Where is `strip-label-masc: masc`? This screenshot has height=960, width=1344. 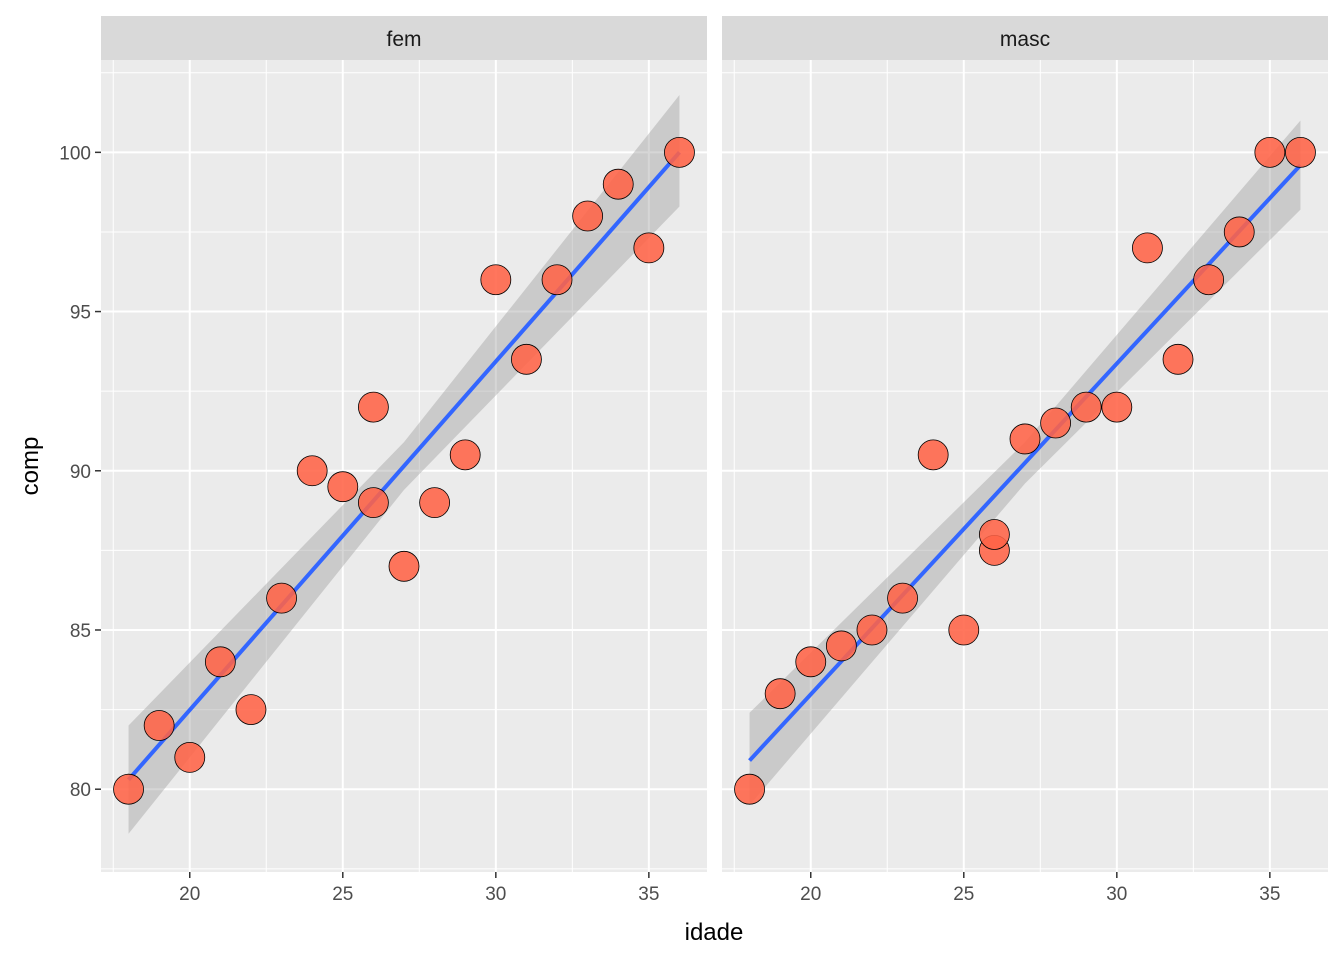 strip-label-masc: masc is located at coordinates (1025, 39).